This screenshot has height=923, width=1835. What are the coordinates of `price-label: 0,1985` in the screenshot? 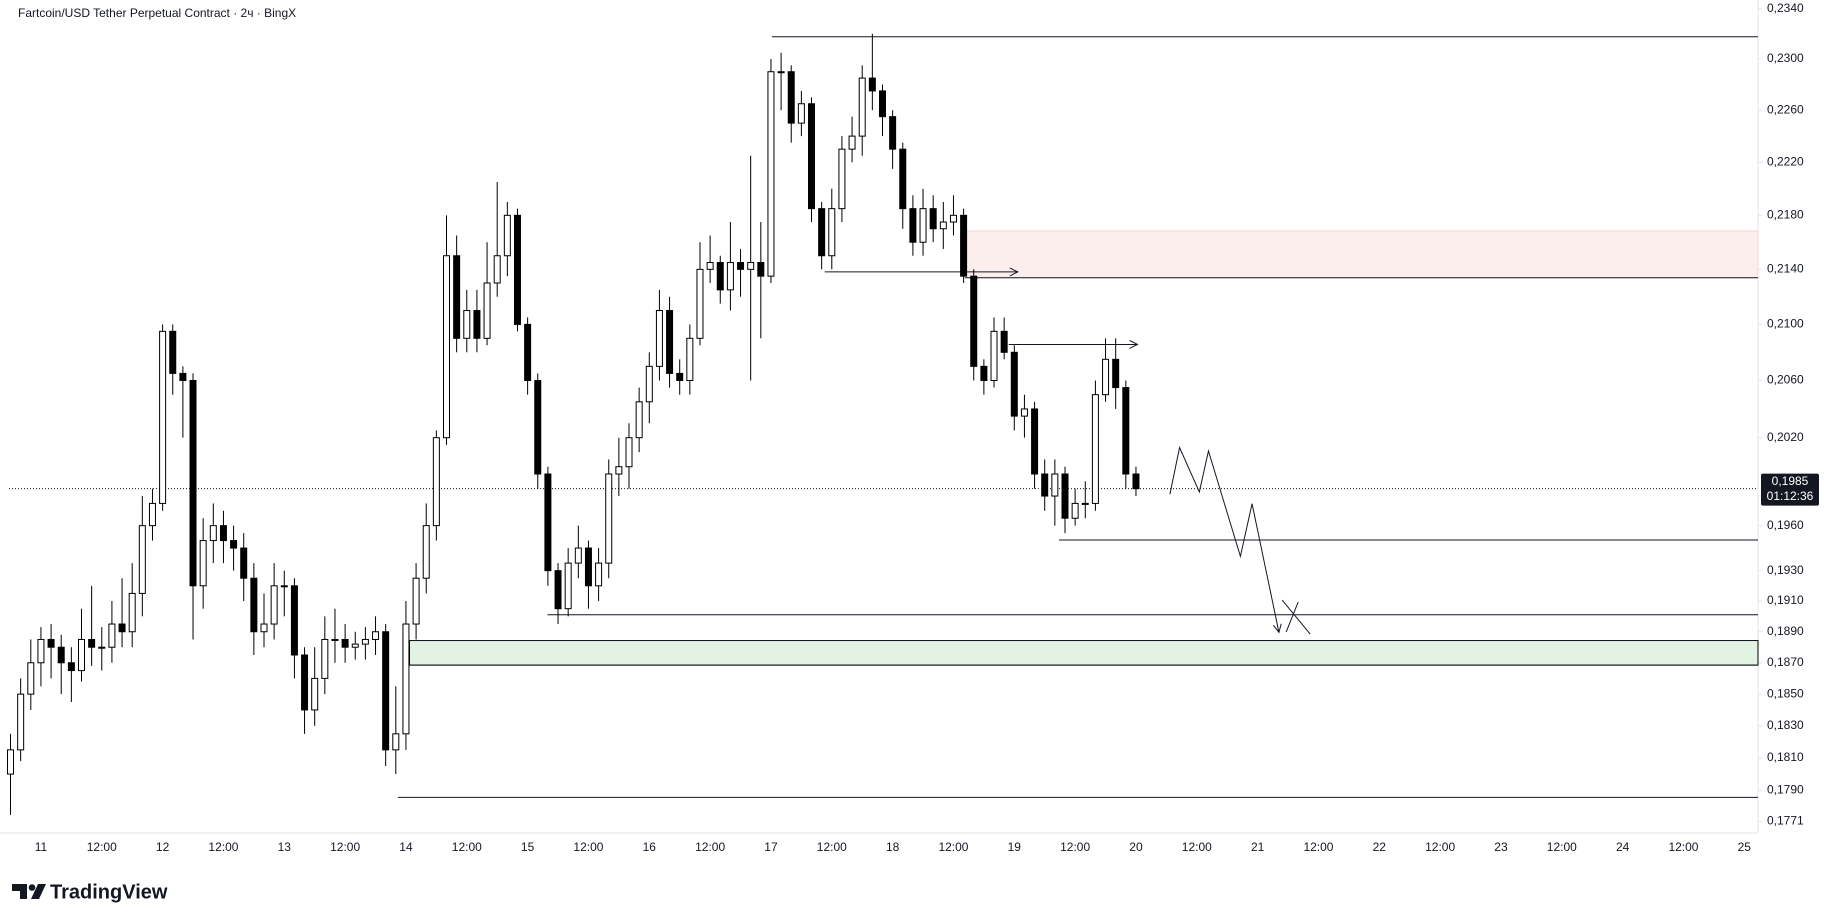 It's located at (1790, 481).